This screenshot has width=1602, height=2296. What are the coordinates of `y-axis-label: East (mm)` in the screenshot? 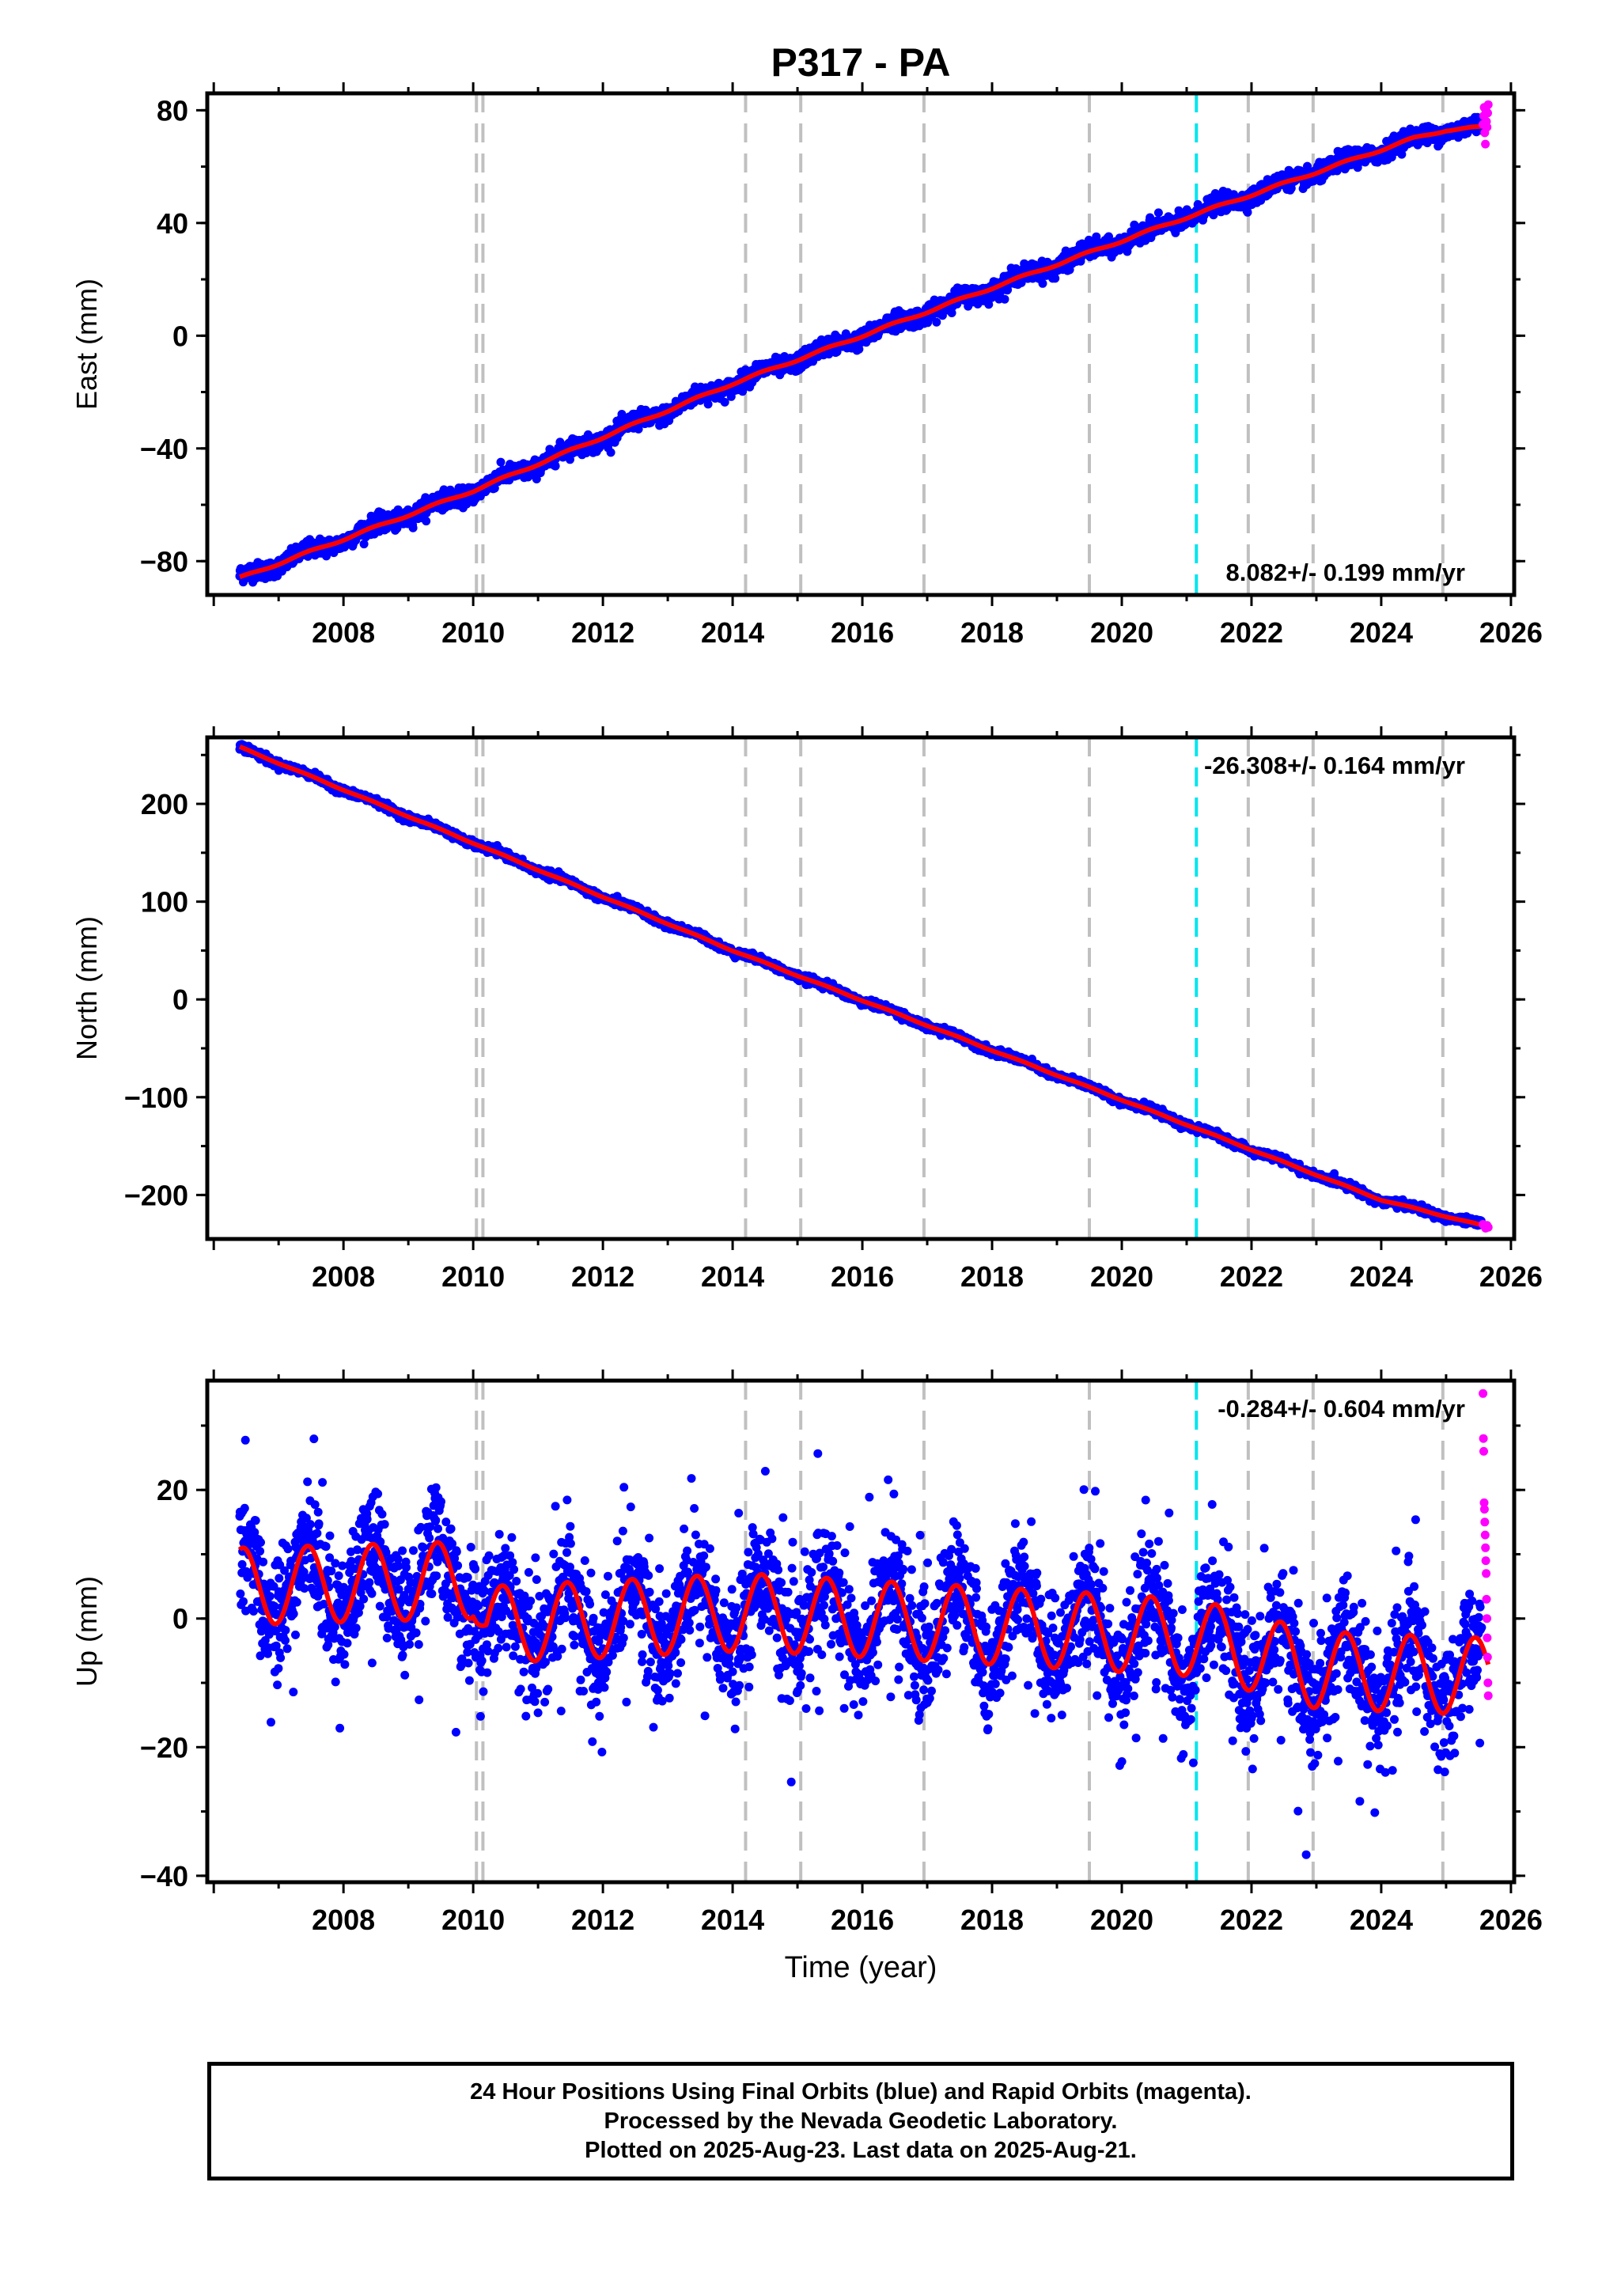 It's located at (86, 344).